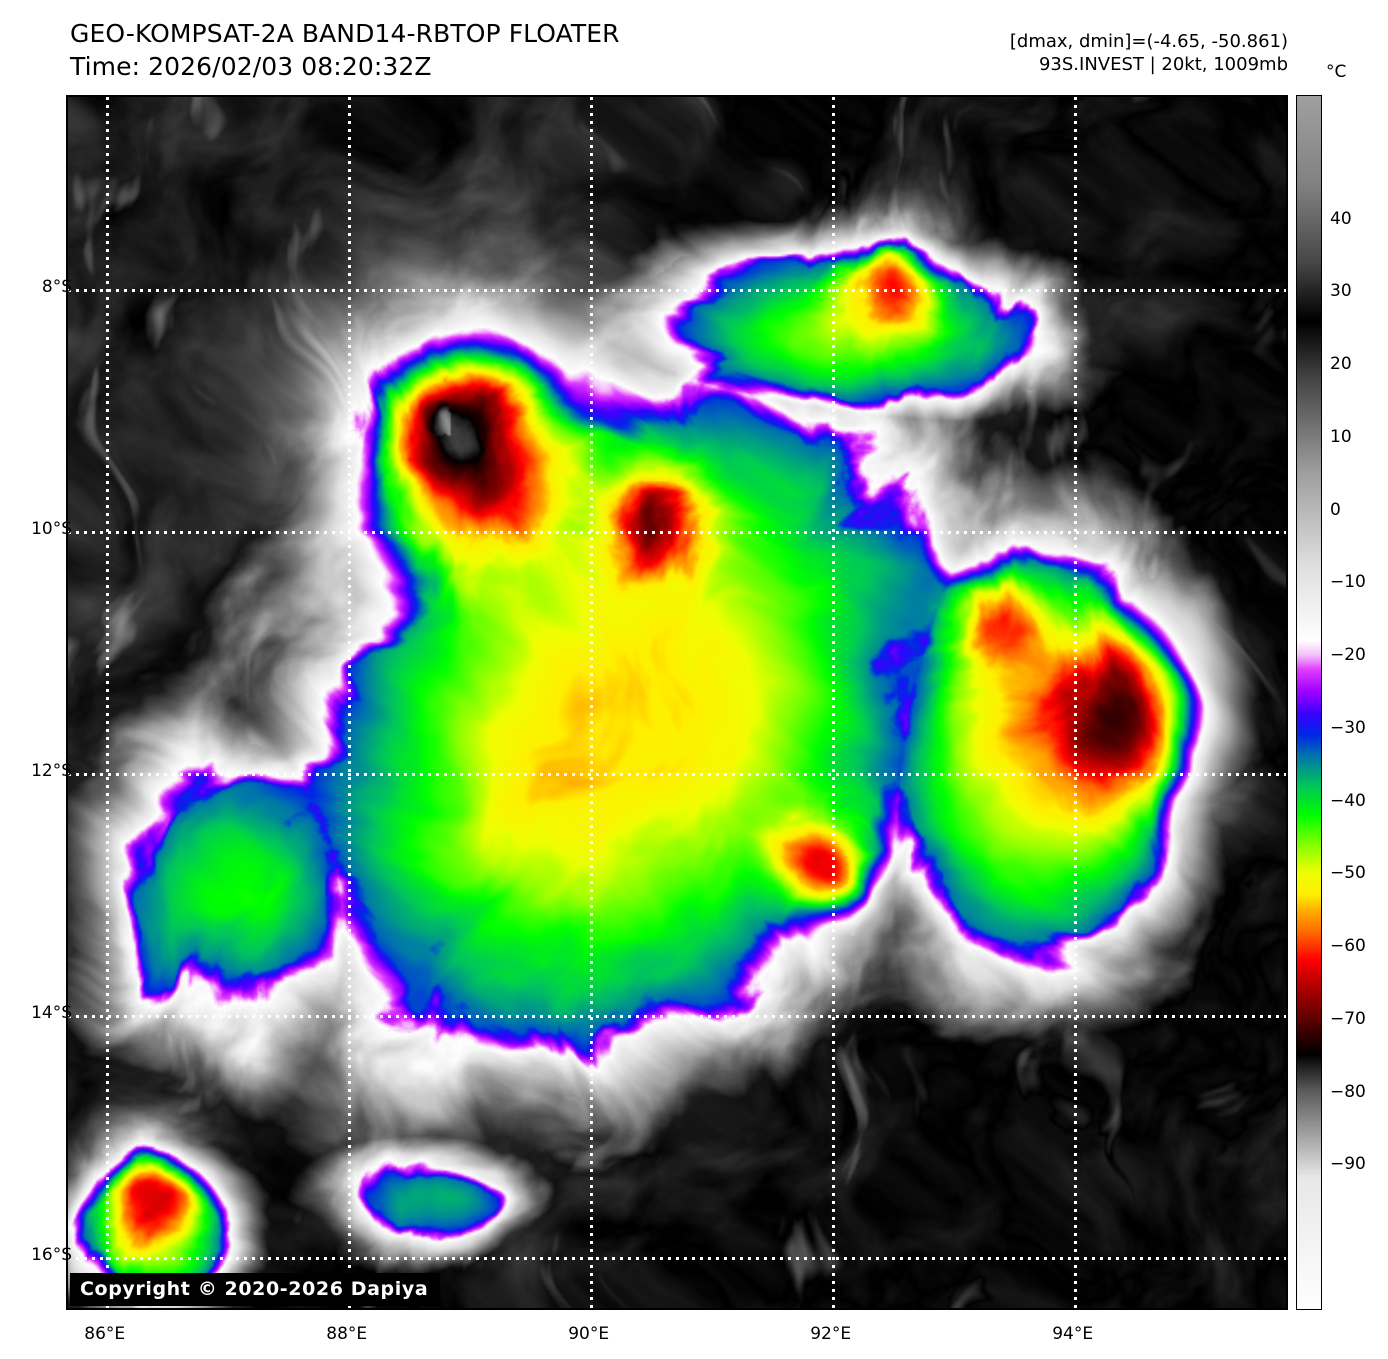  I want to click on colorbar-tick-label: −10, so click(1348, 582).